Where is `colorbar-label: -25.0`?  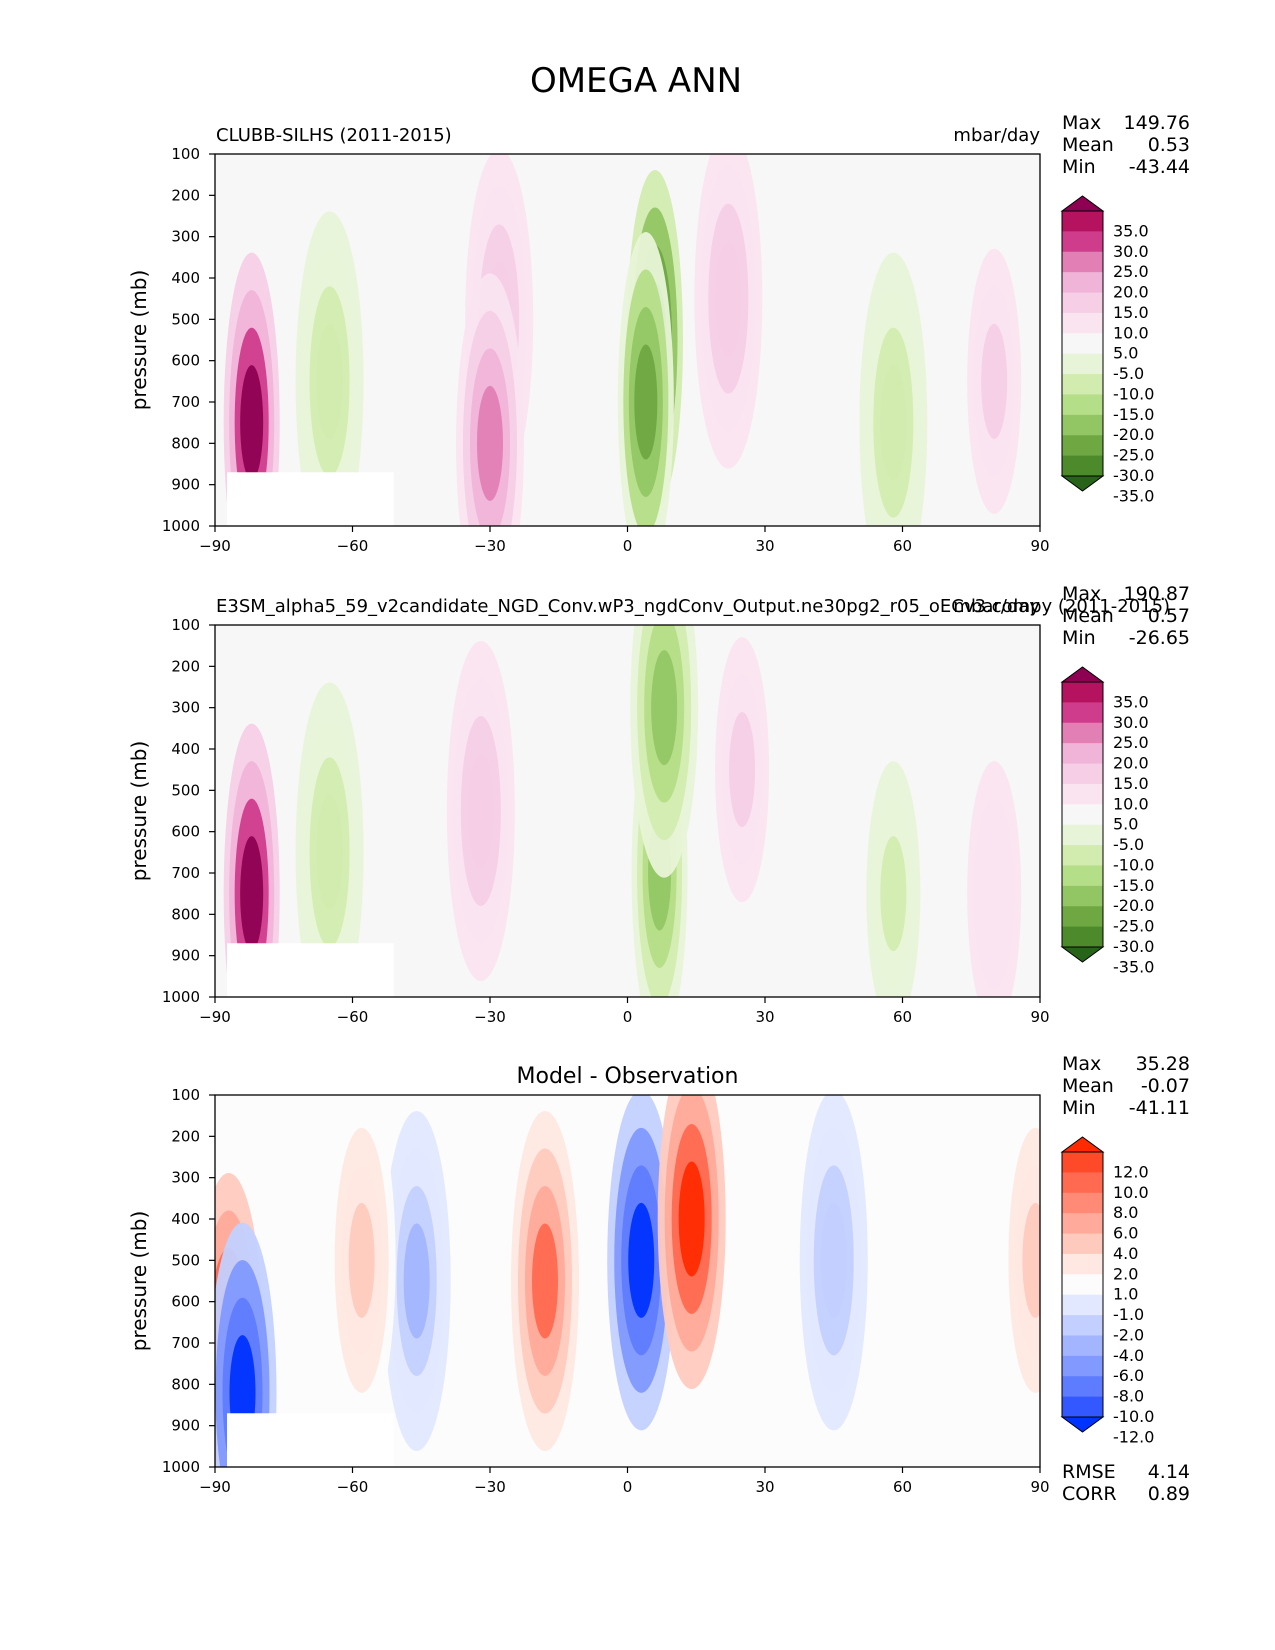
colorbar-label: -25.0 is located at coordinates (1133, 455).